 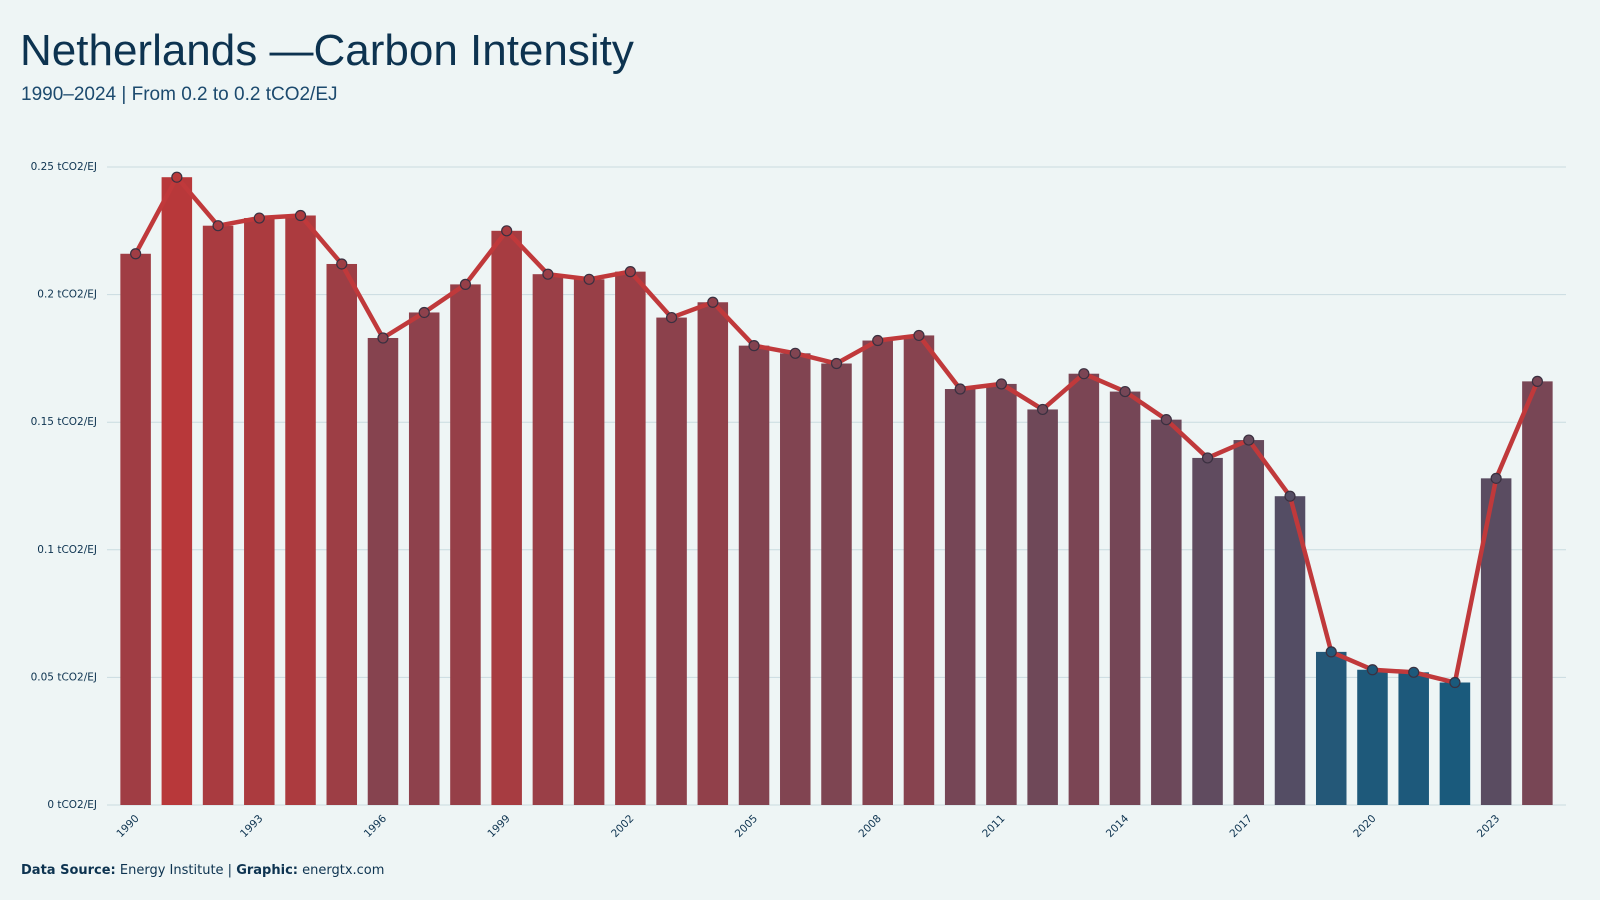 I want to click on x-tick-label: 2011, so click(x=993, y=826).